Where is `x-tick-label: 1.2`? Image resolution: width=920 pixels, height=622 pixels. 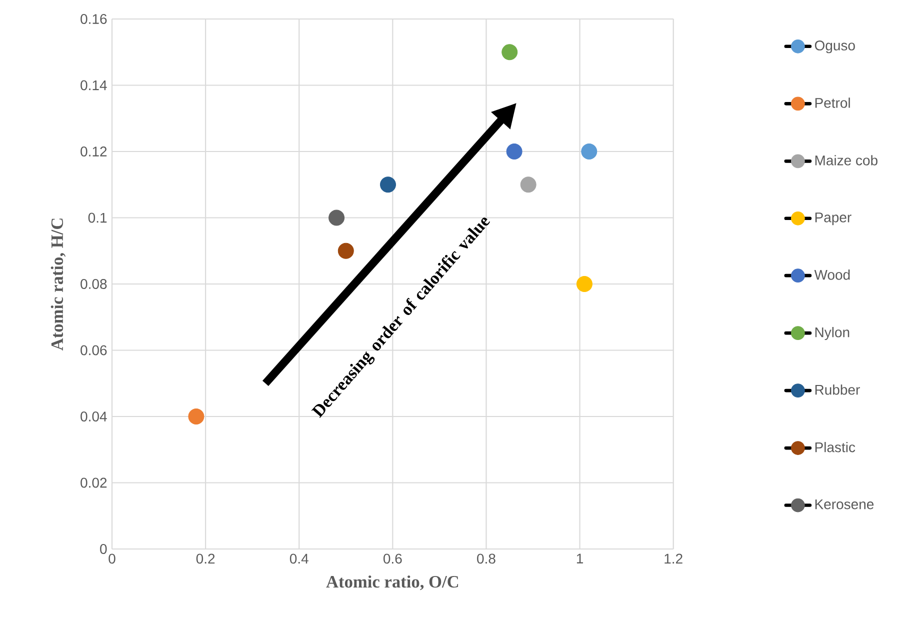
x-tick-label: 1.2 is located at coordinates (673, 559).